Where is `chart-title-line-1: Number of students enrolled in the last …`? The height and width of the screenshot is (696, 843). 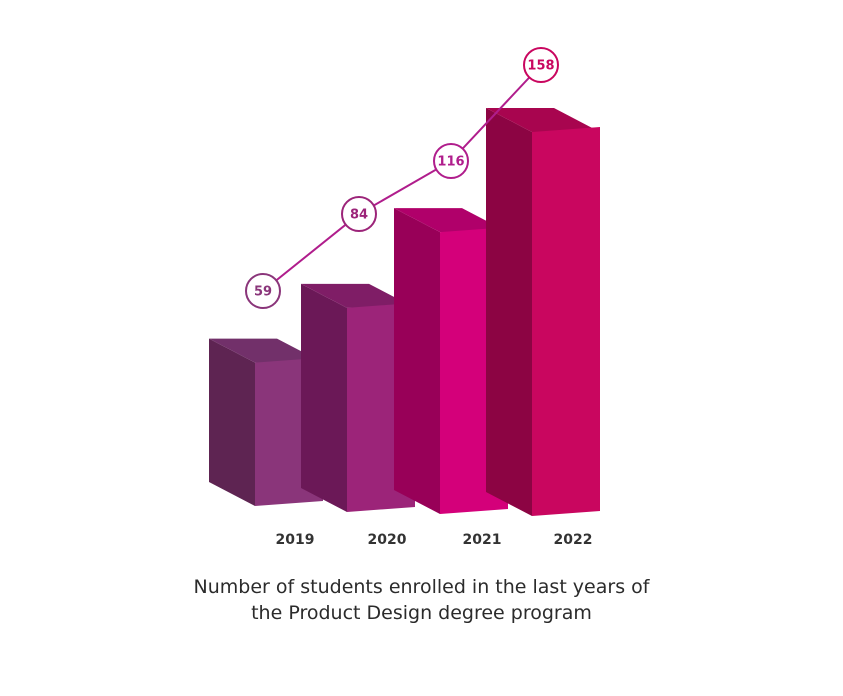
chart-title-line-1: Number of students enrolled in the last … is located at coordinates (421, 587).